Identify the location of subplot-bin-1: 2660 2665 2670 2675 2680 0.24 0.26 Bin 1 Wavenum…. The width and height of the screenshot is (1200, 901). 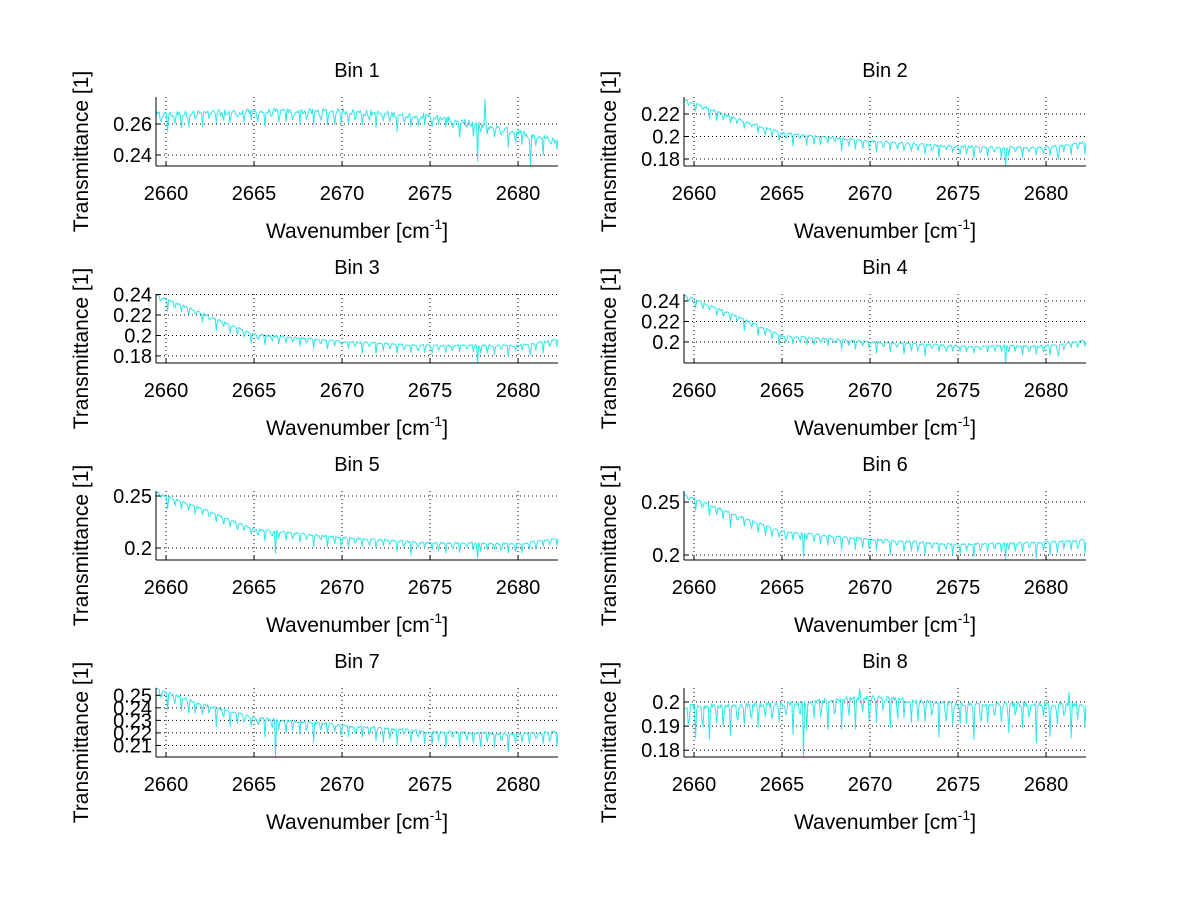
(314, 151).